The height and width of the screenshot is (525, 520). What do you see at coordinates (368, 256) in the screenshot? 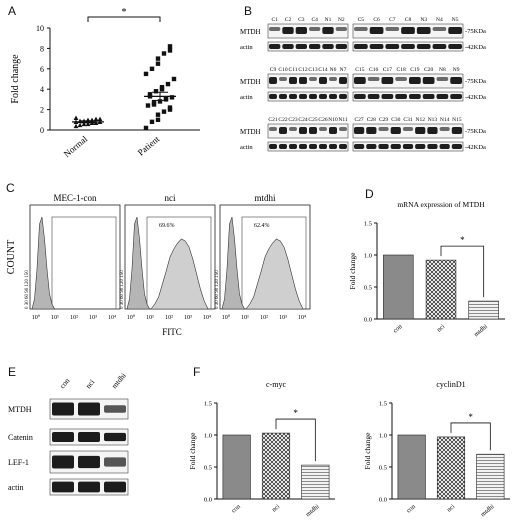
I see `y-tick-label: 1.0` at bounding box center [368, 256].